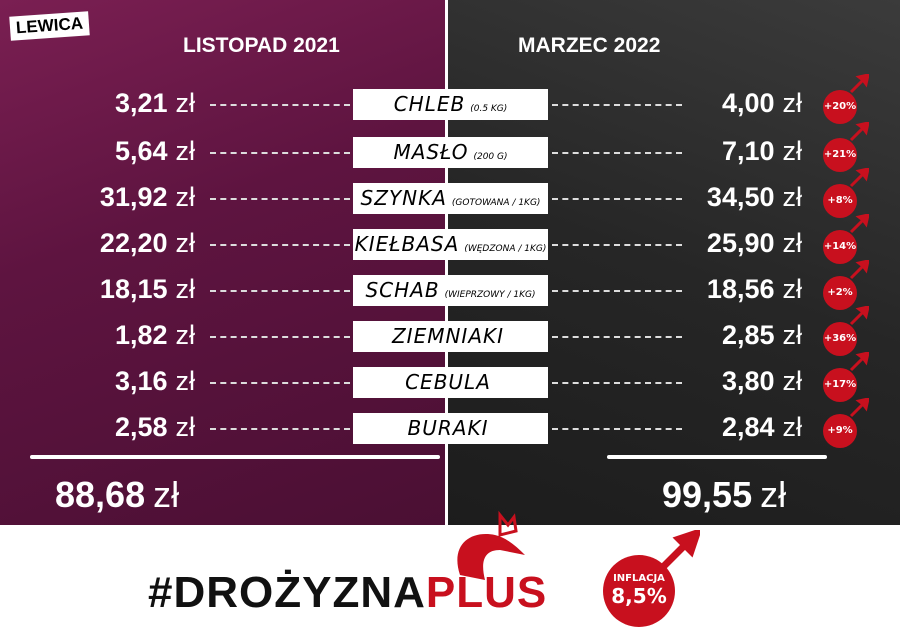 The image size is (900, 635). I want to click on price-after: 34,50 zł, so click(754, 197).